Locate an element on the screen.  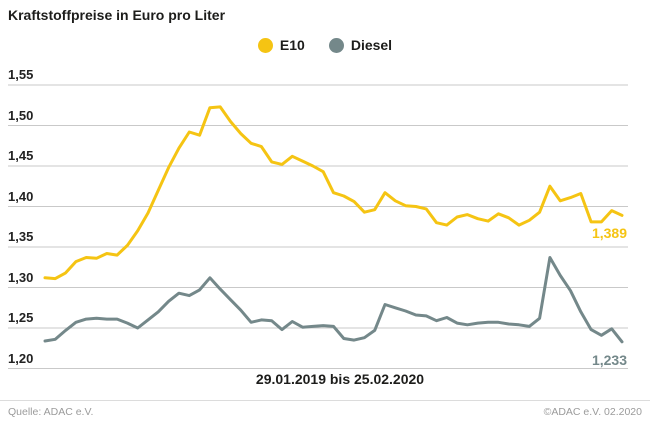
y-tick-label: 1,50 is located at coordinates (21, 115).